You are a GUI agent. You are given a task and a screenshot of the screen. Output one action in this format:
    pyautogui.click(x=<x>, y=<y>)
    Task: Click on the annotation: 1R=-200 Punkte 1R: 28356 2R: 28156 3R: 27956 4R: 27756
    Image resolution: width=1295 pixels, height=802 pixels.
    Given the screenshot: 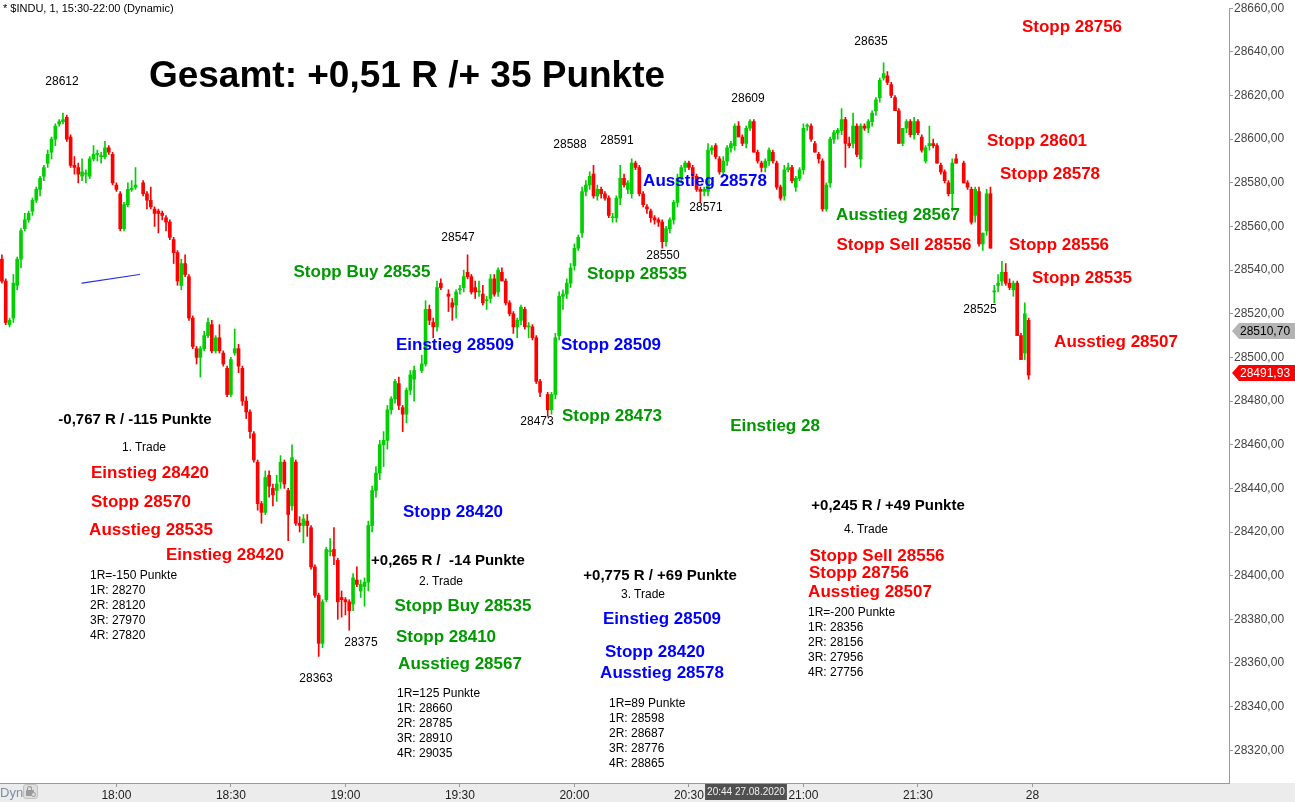 What is the action you would take?
    pyautogui.click(x=852, y=642)
    